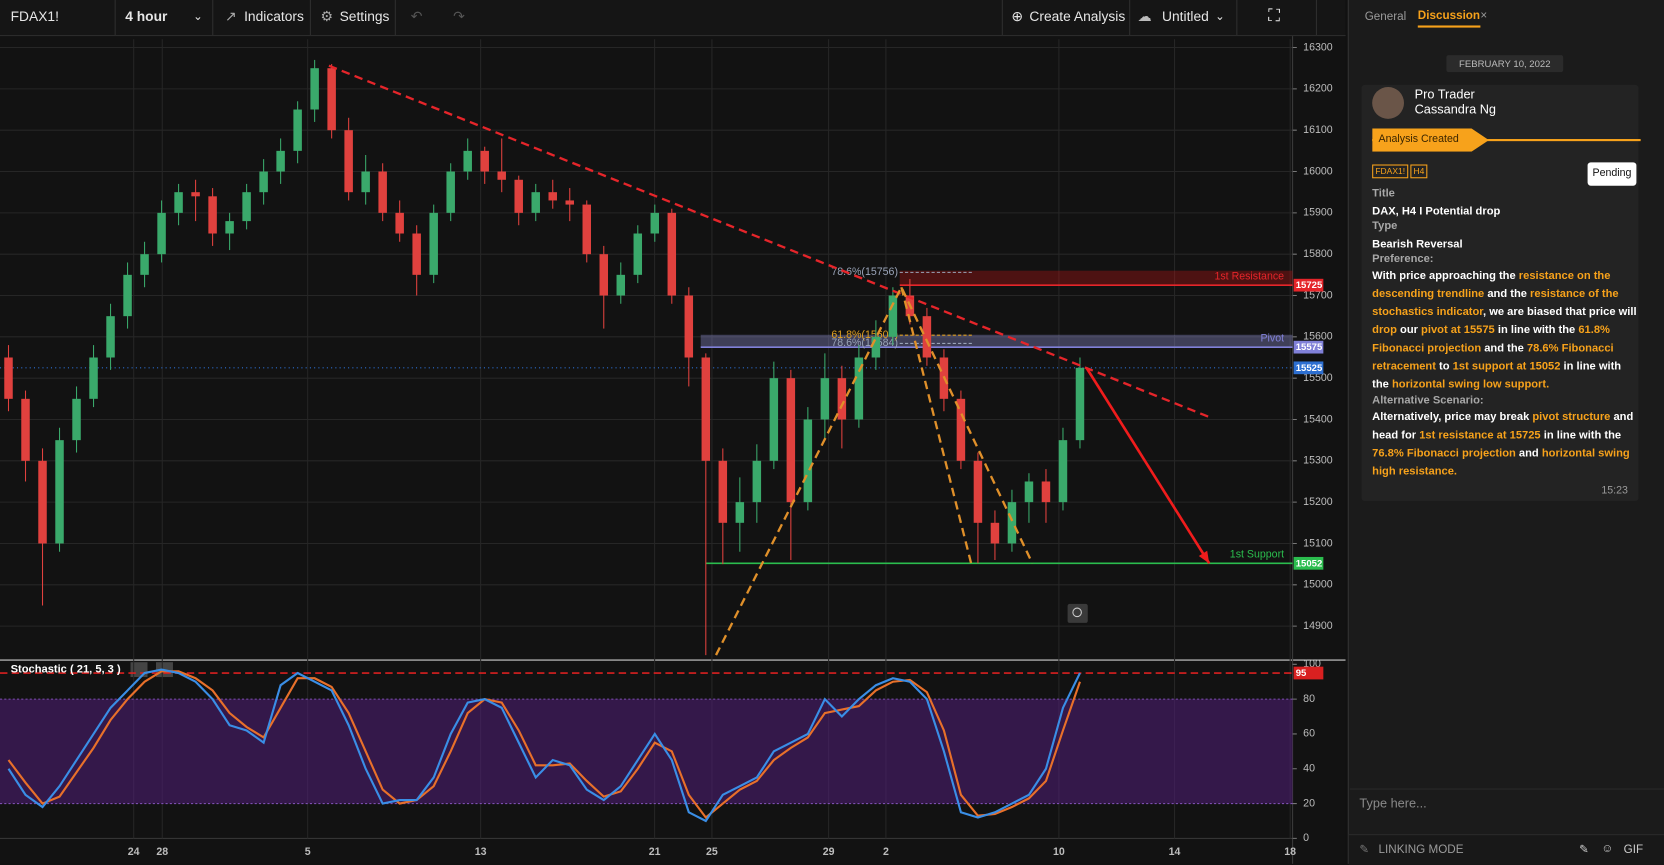 The height and width of the screenshot is (865, 1664). I want to click on status-banner: Analysis Created, so click(1418, 139).